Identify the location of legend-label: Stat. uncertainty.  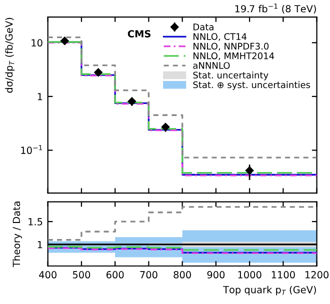
(230, 76).